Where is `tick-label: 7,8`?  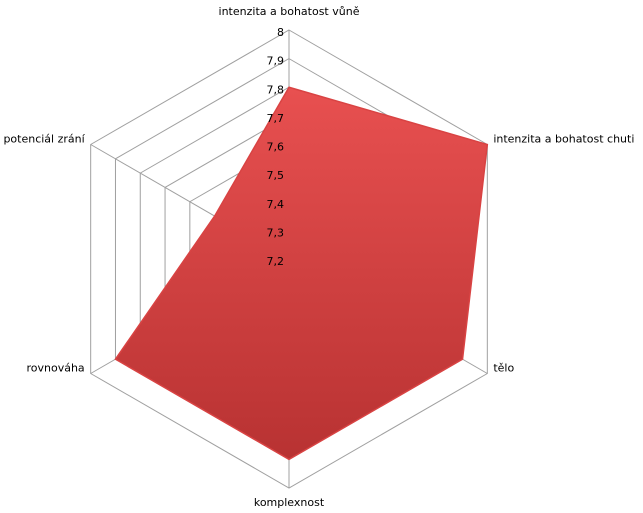
tick-label: 7,8 is located at coordinates (276, 89).